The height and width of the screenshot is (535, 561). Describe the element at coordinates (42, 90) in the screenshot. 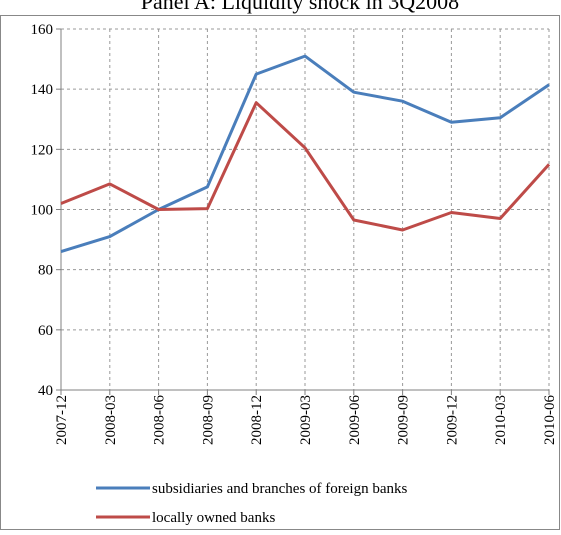

I see `y-tick-label: 140` at that location.